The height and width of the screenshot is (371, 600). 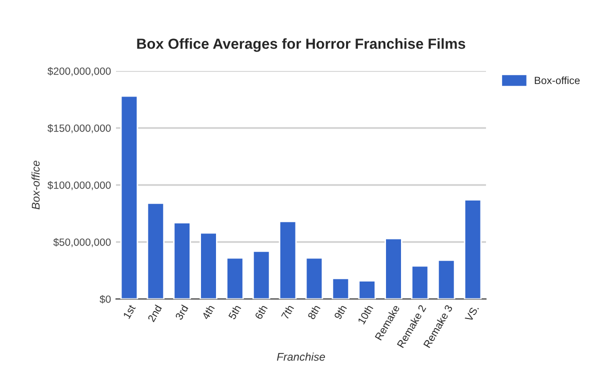 I want to click on x-tick-label: 9th, so click(x=340, y=312).